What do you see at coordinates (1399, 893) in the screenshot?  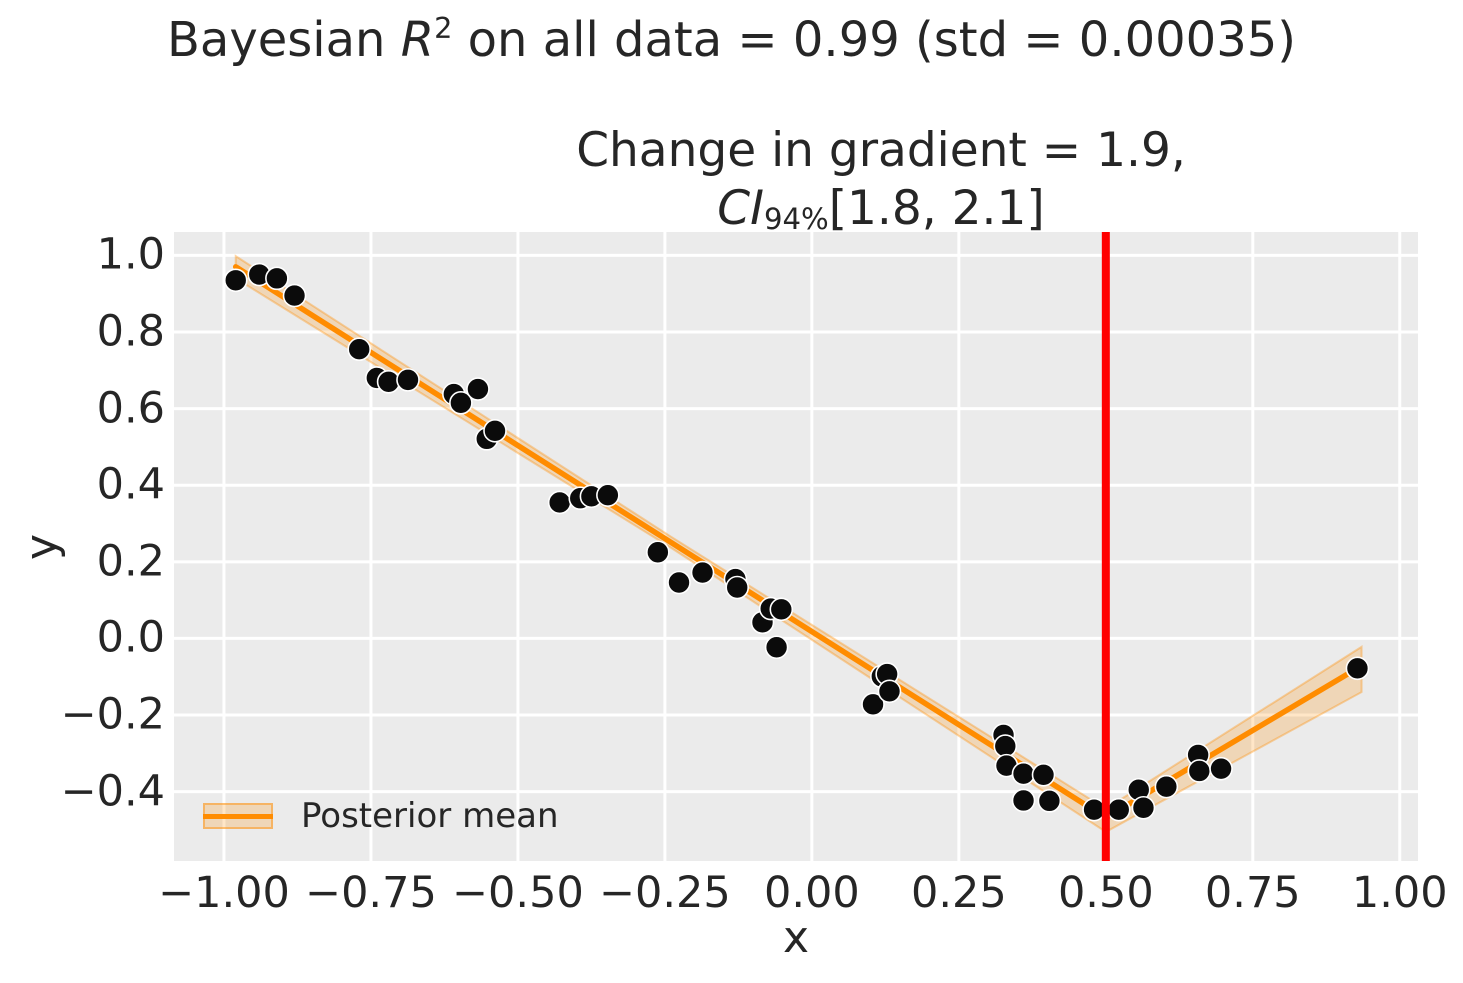 I see `x-tick-label: 1.00` at bounding box center [1399, 893].